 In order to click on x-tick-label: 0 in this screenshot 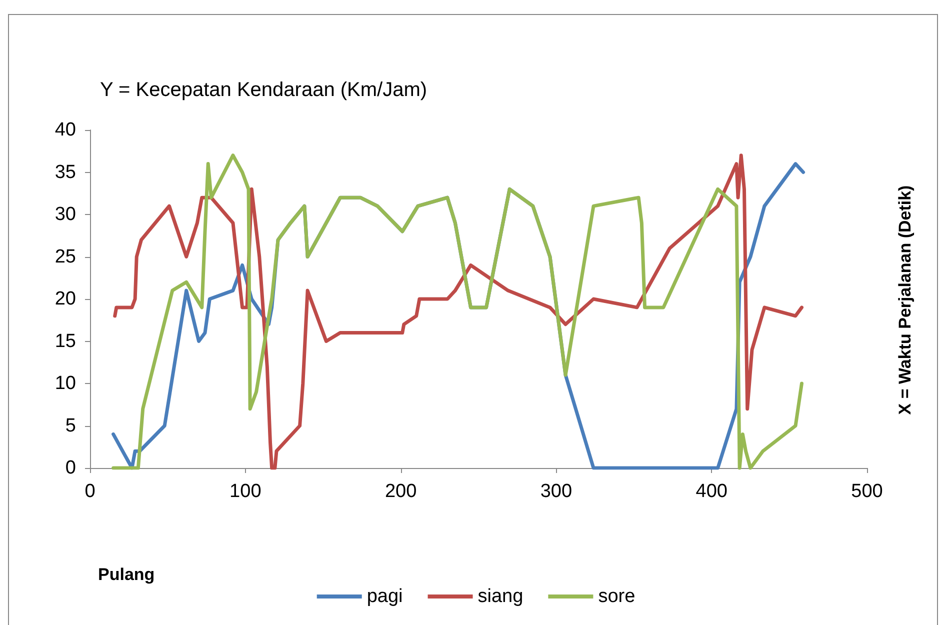, I will do `click(90, 491)`.